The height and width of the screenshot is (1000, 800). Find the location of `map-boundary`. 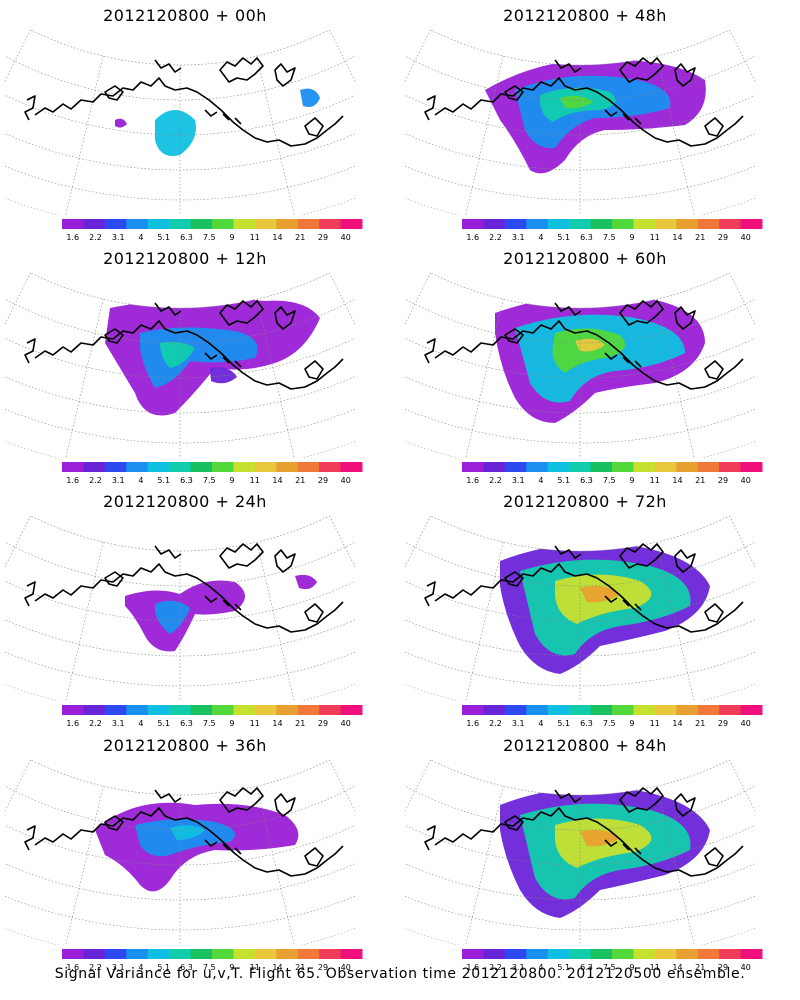

map-boundary is located at coordinates (180, 852).